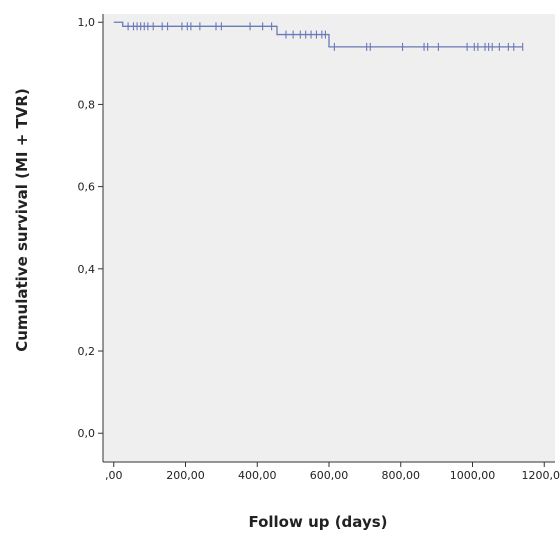 This screenshot has height=546, width=560. I want to click on survival-step-line, so click(318, 34).